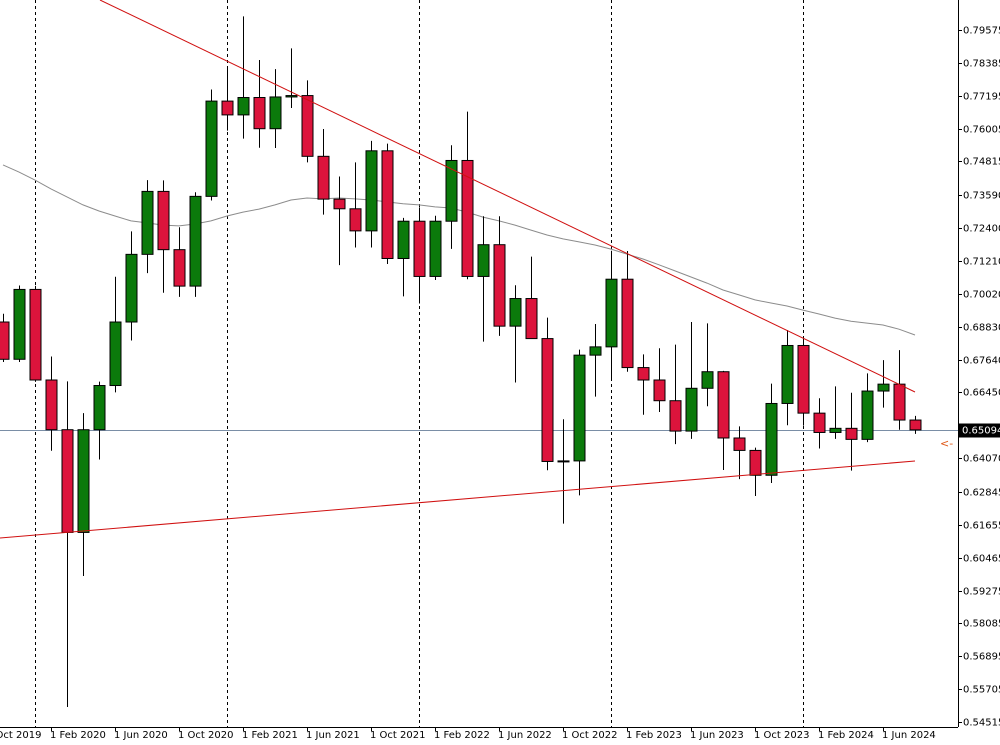  I want to click on y-tick-label: 0.59275, so click(981, 592).